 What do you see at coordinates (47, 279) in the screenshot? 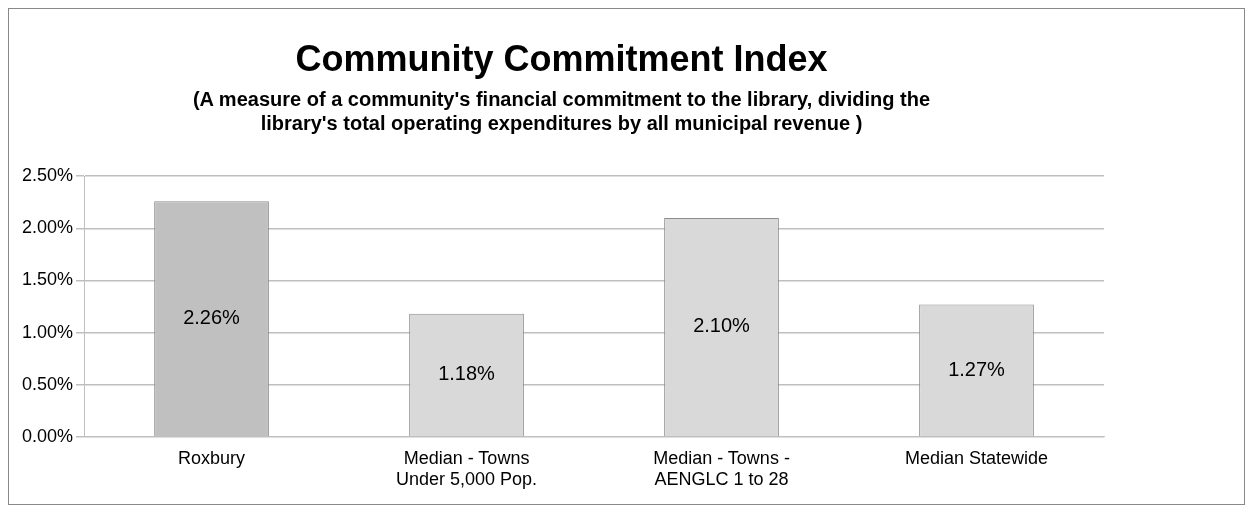
I see `y-tick-label: 1.50%` at bounding box center [47, 279].